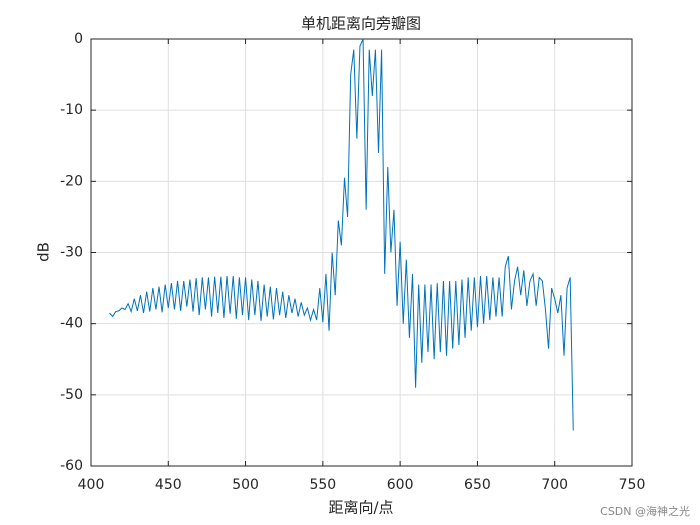  What do you see at coordinates (71, 110) in the screenshot?
I see `y-tick-label: -10` at bounding box center [71, 110].